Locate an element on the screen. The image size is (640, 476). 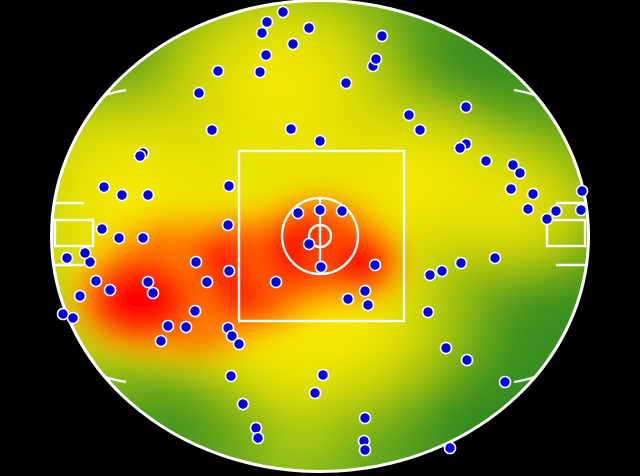
left-goal-square is located at coordinates (74, 233).